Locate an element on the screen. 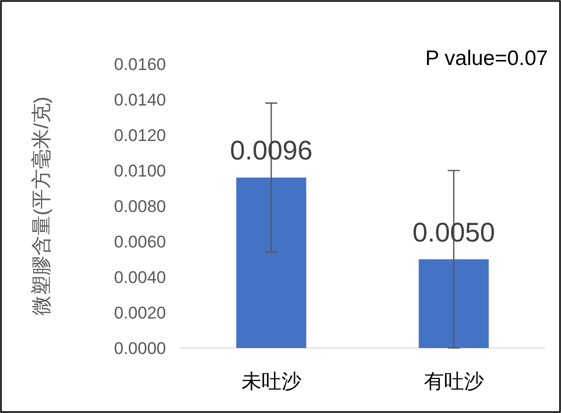  y-tick-label: 0.0020 is located at coordinates (140, 313).